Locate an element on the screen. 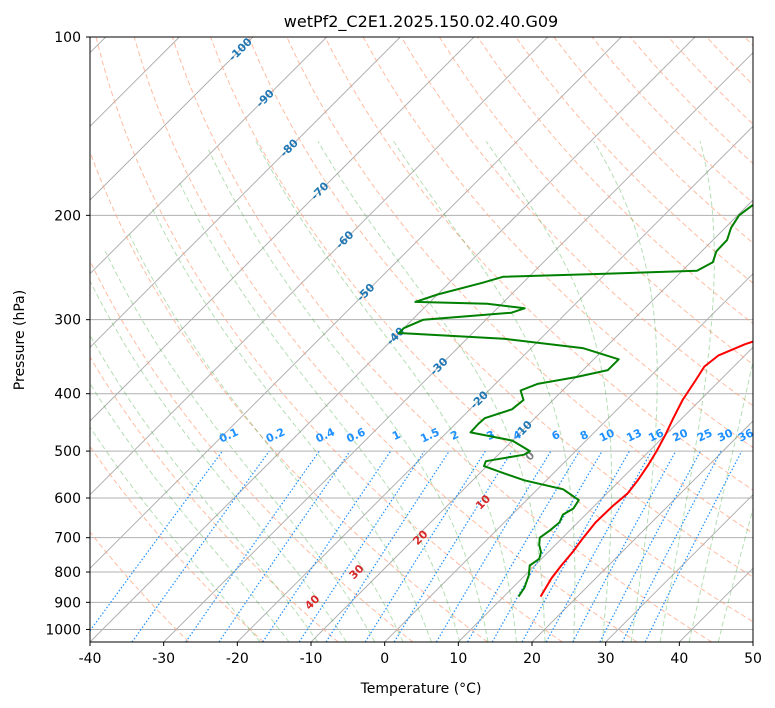 The image size is (775, 708). x-tick-label: 40 is located at coordinates (679, 659).